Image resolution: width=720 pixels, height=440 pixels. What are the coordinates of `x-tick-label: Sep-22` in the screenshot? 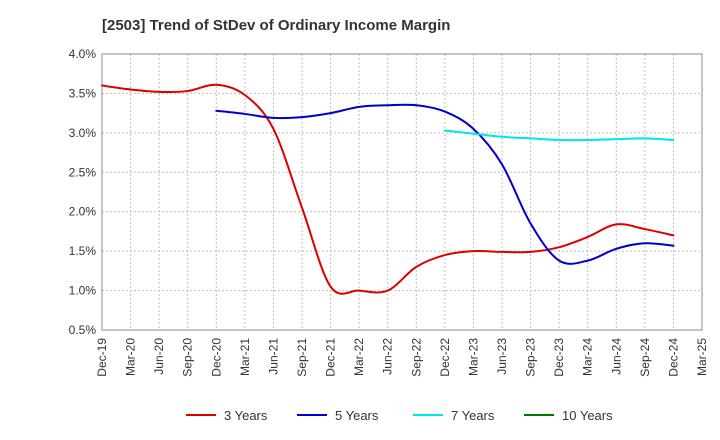 It's located at (416, 357).